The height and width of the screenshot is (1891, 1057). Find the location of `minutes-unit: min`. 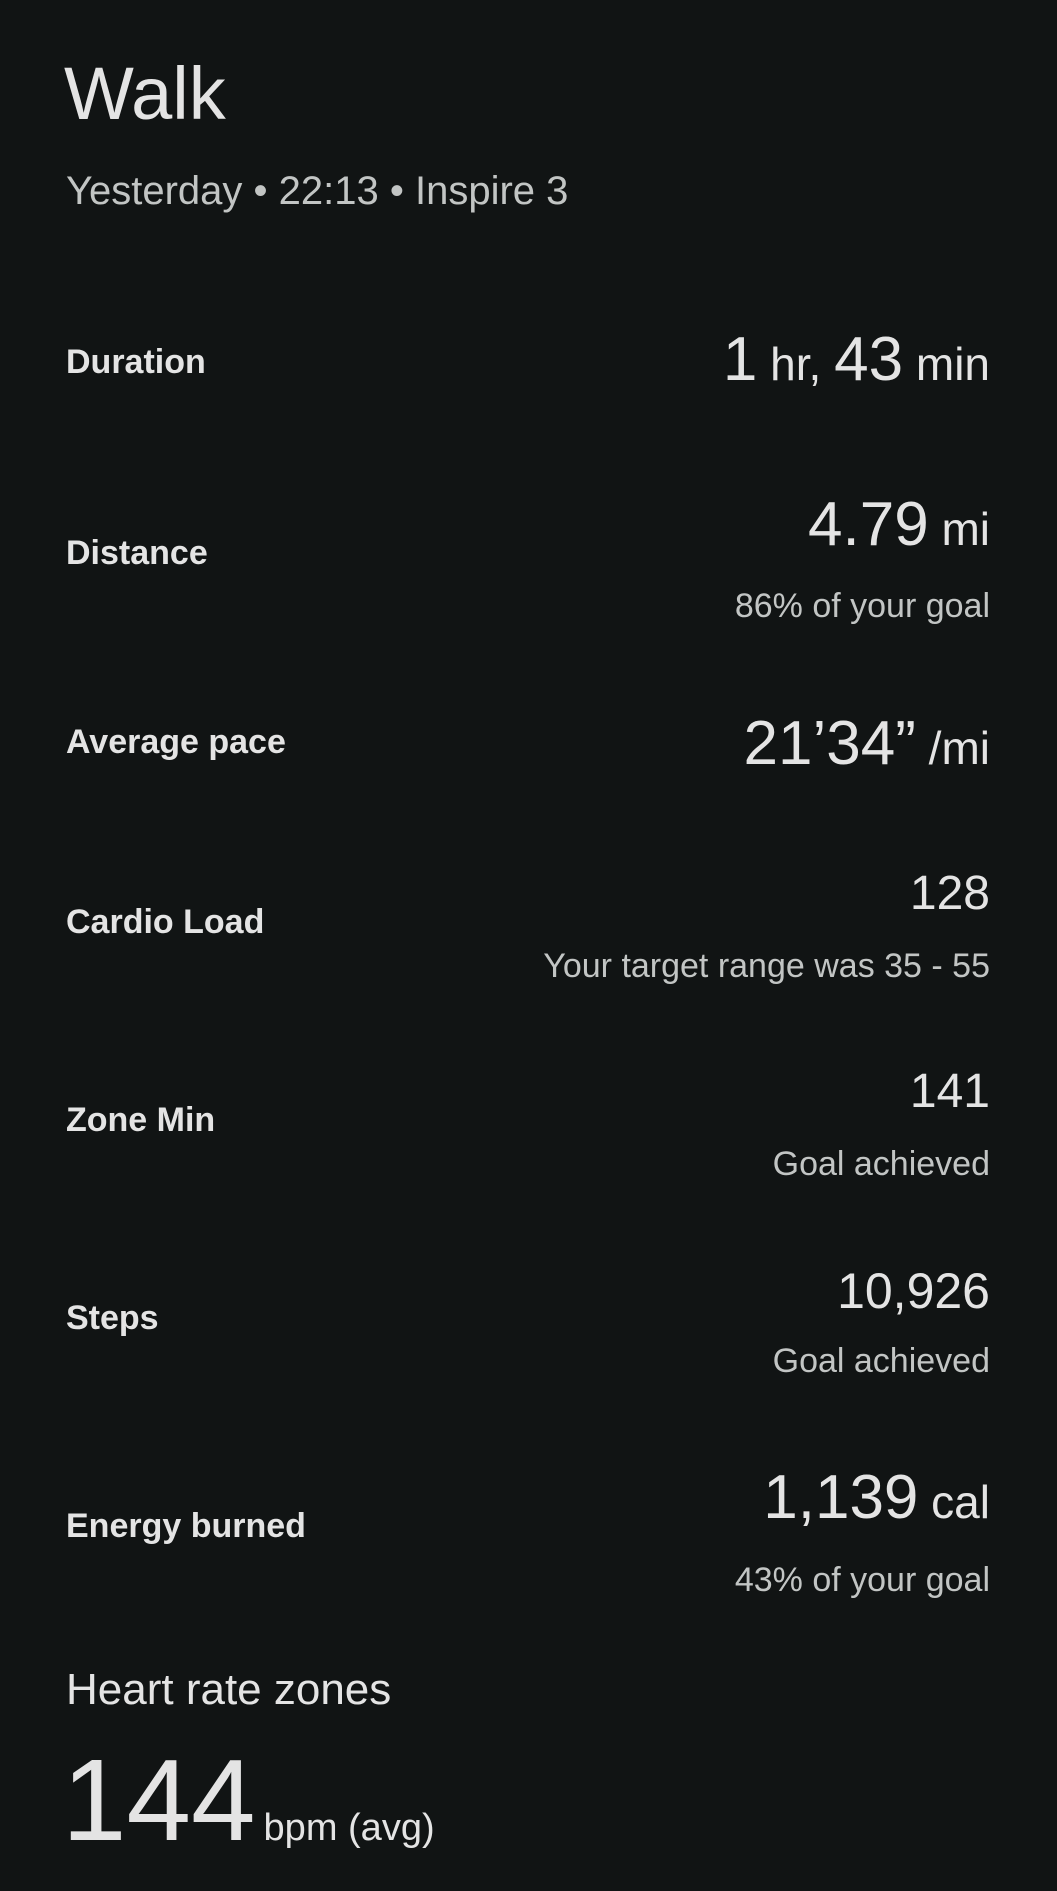

minutes-unit: min is located at coordinates (946, 364).